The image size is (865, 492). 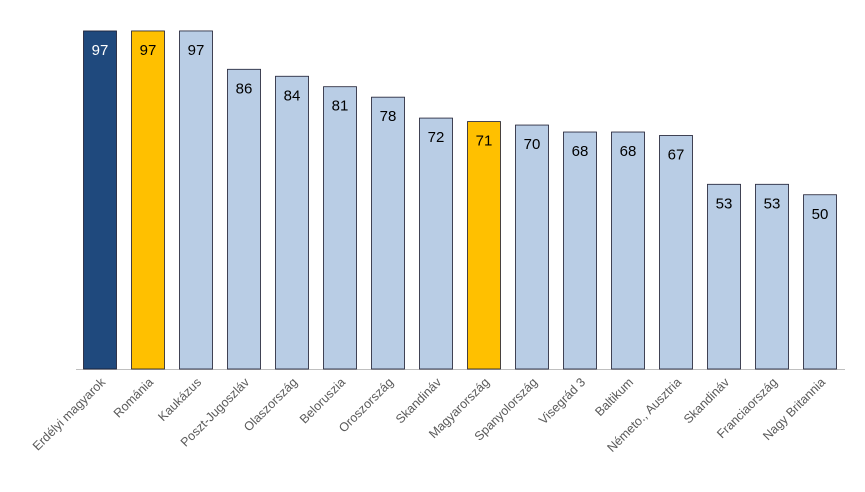 I want to click on data-label: 78, so click(x=388, y=116).